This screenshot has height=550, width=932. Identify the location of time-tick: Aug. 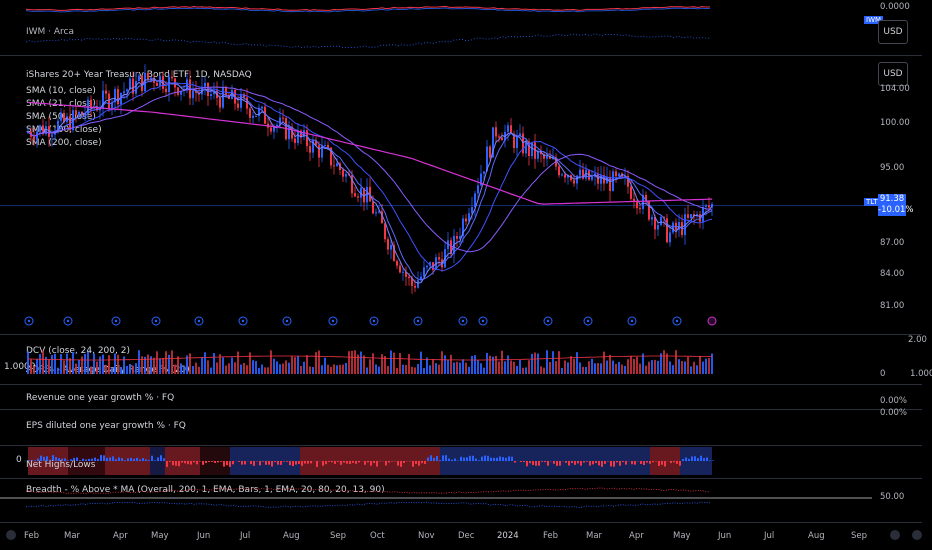
(291, 536).